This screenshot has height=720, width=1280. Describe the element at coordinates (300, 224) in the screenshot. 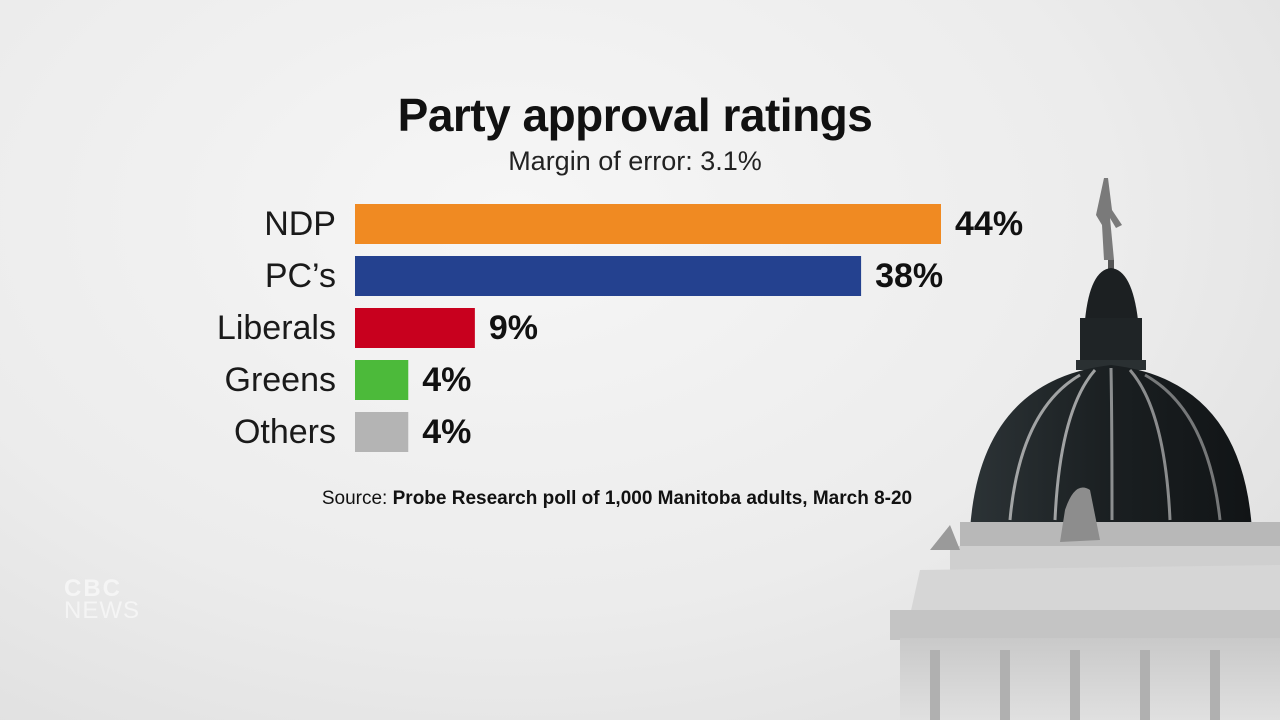

I see `category-label: NDP` at that location.